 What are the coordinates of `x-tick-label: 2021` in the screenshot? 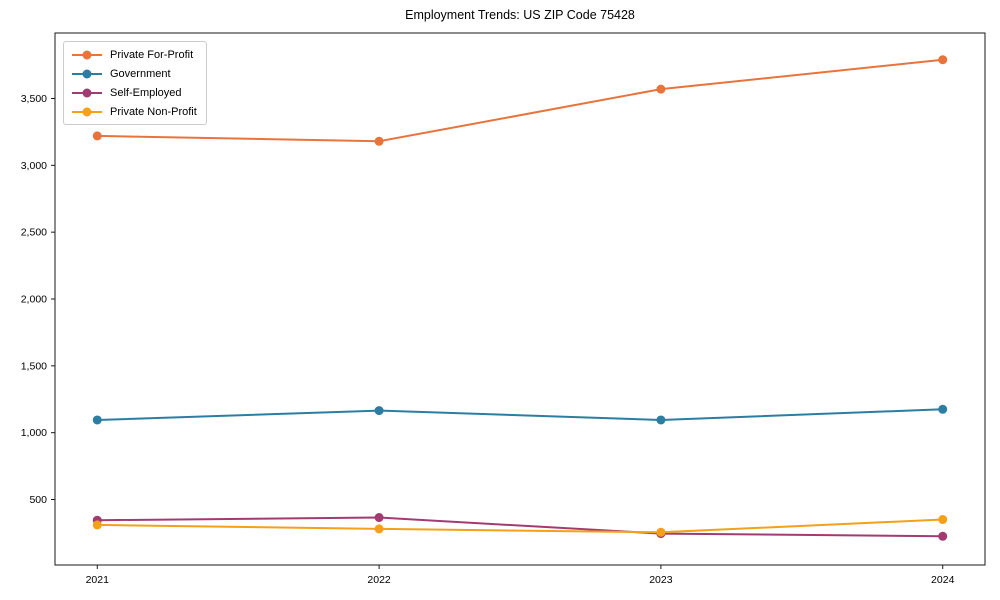 It's located at (98, 580).